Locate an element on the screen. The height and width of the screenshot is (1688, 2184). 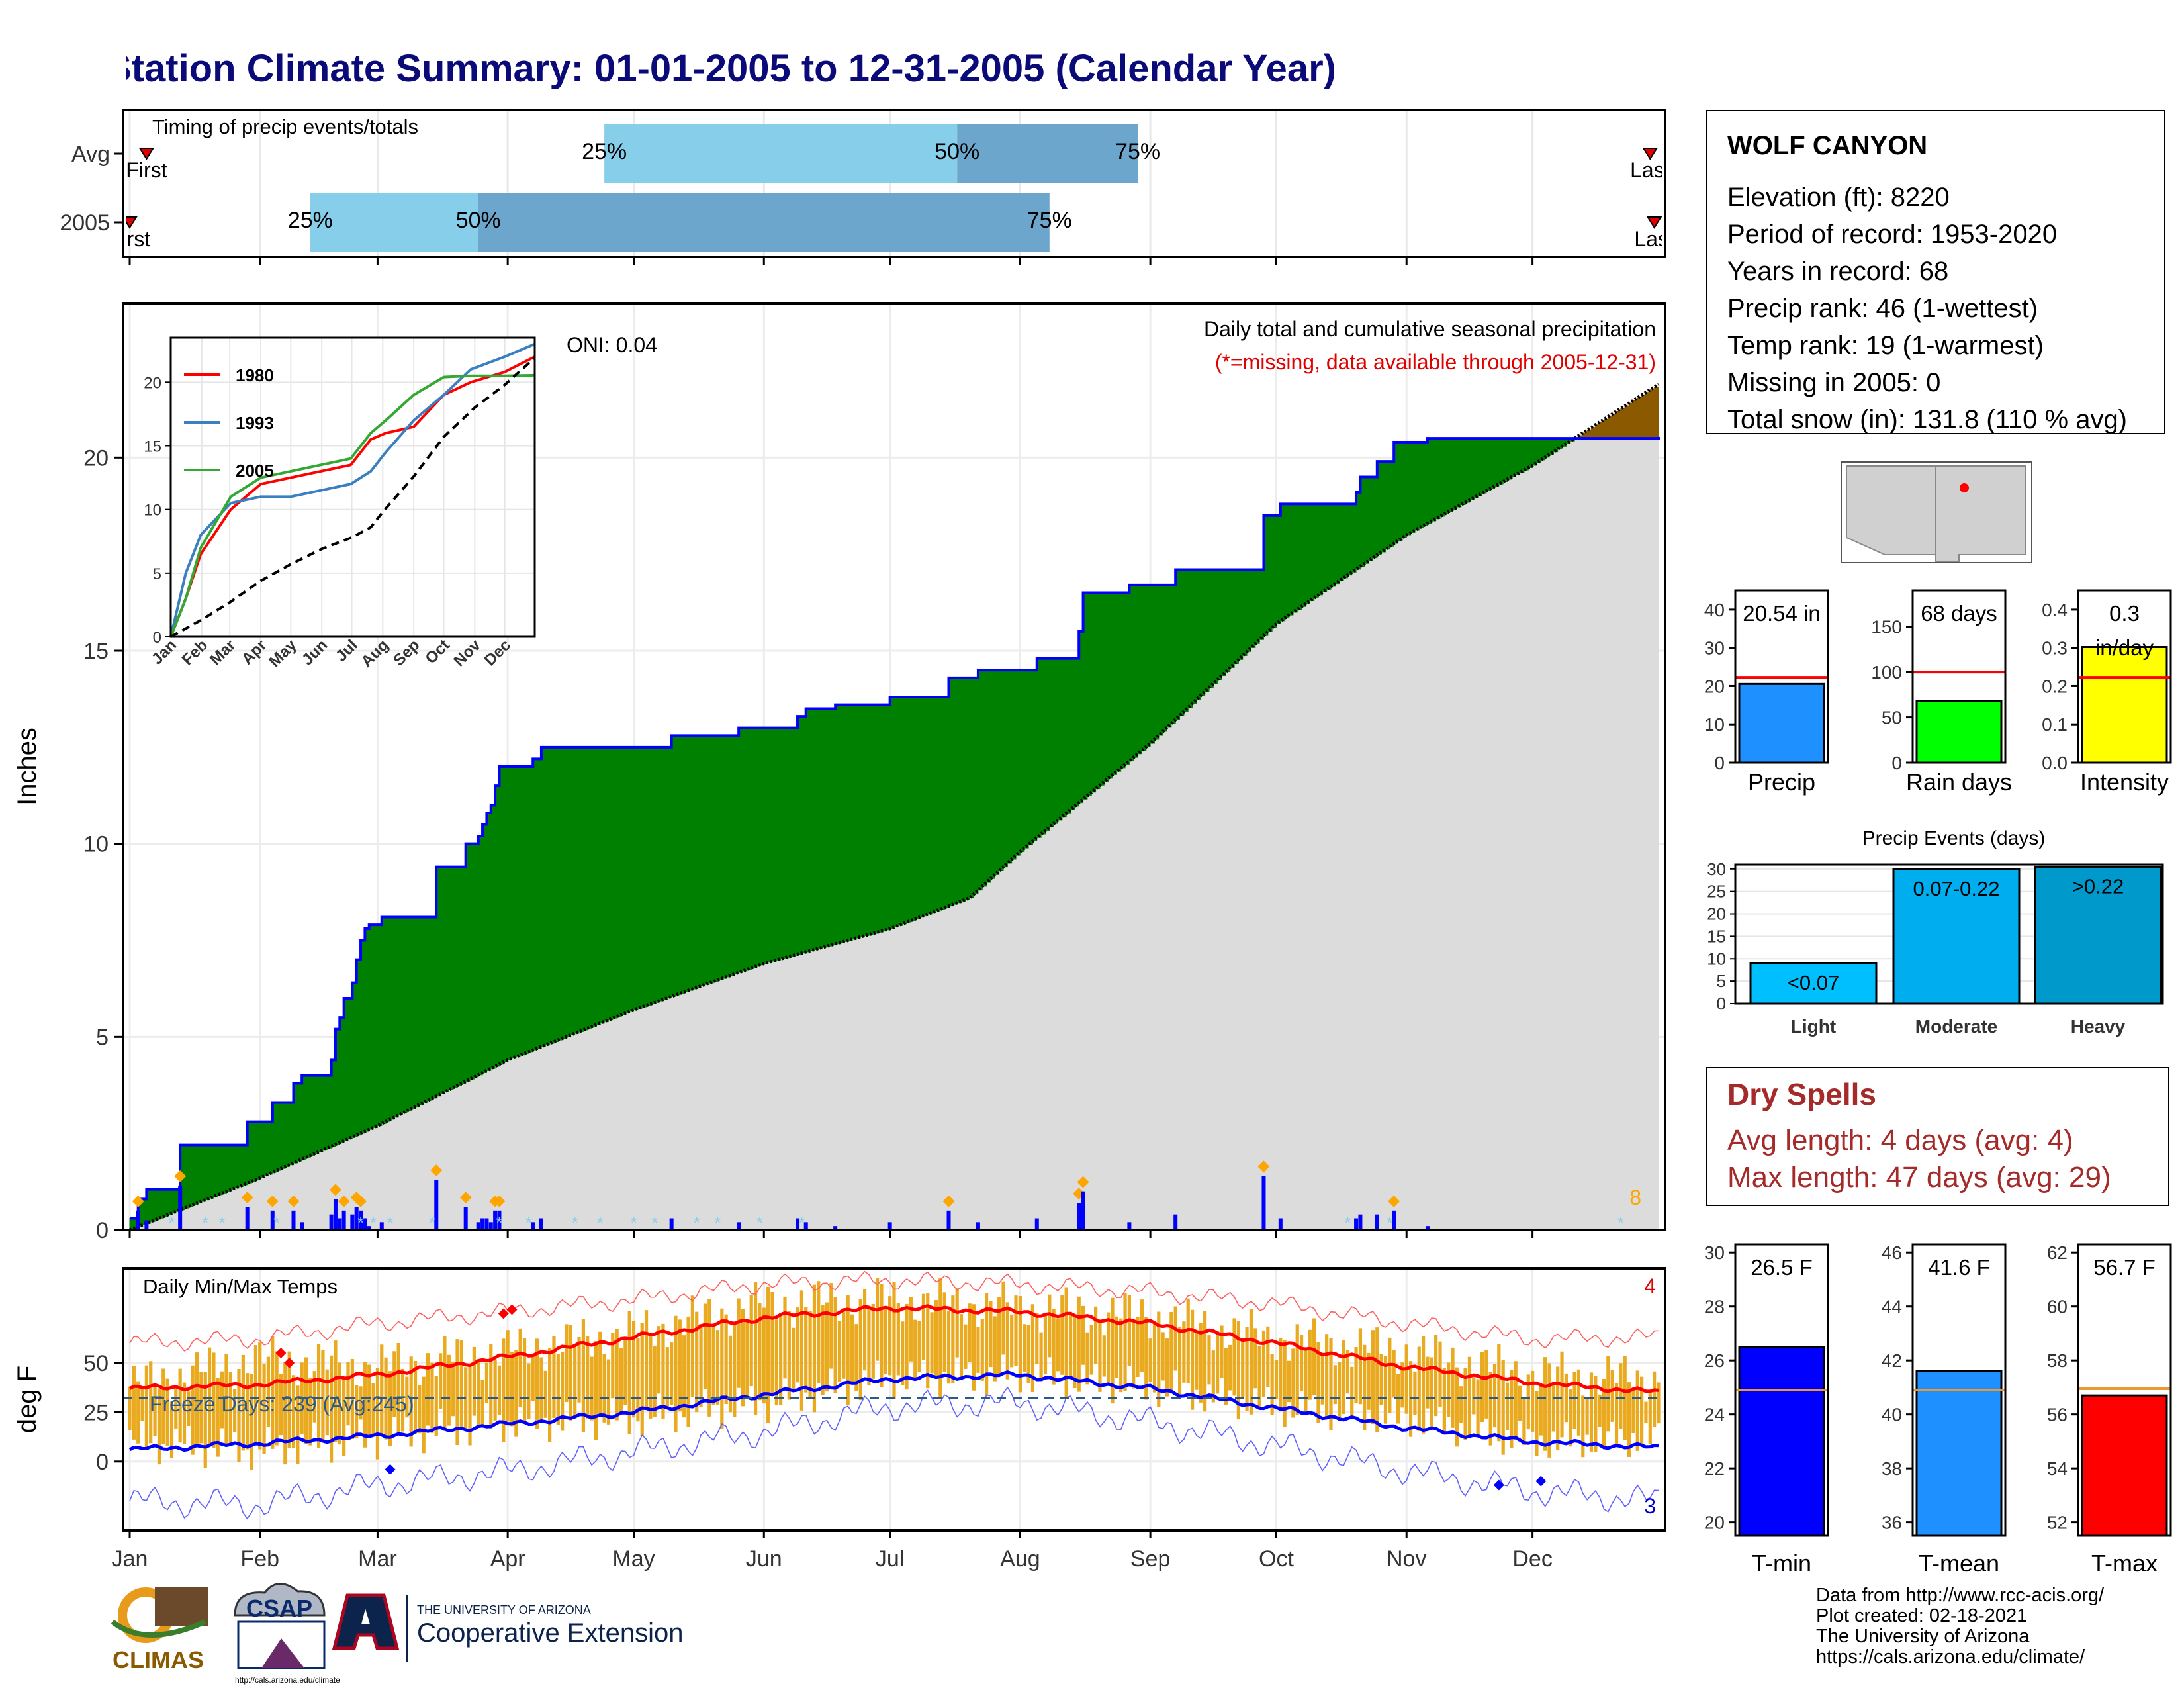
summary-ytick-label: 0.0 is located at coordinates (2055, 763).